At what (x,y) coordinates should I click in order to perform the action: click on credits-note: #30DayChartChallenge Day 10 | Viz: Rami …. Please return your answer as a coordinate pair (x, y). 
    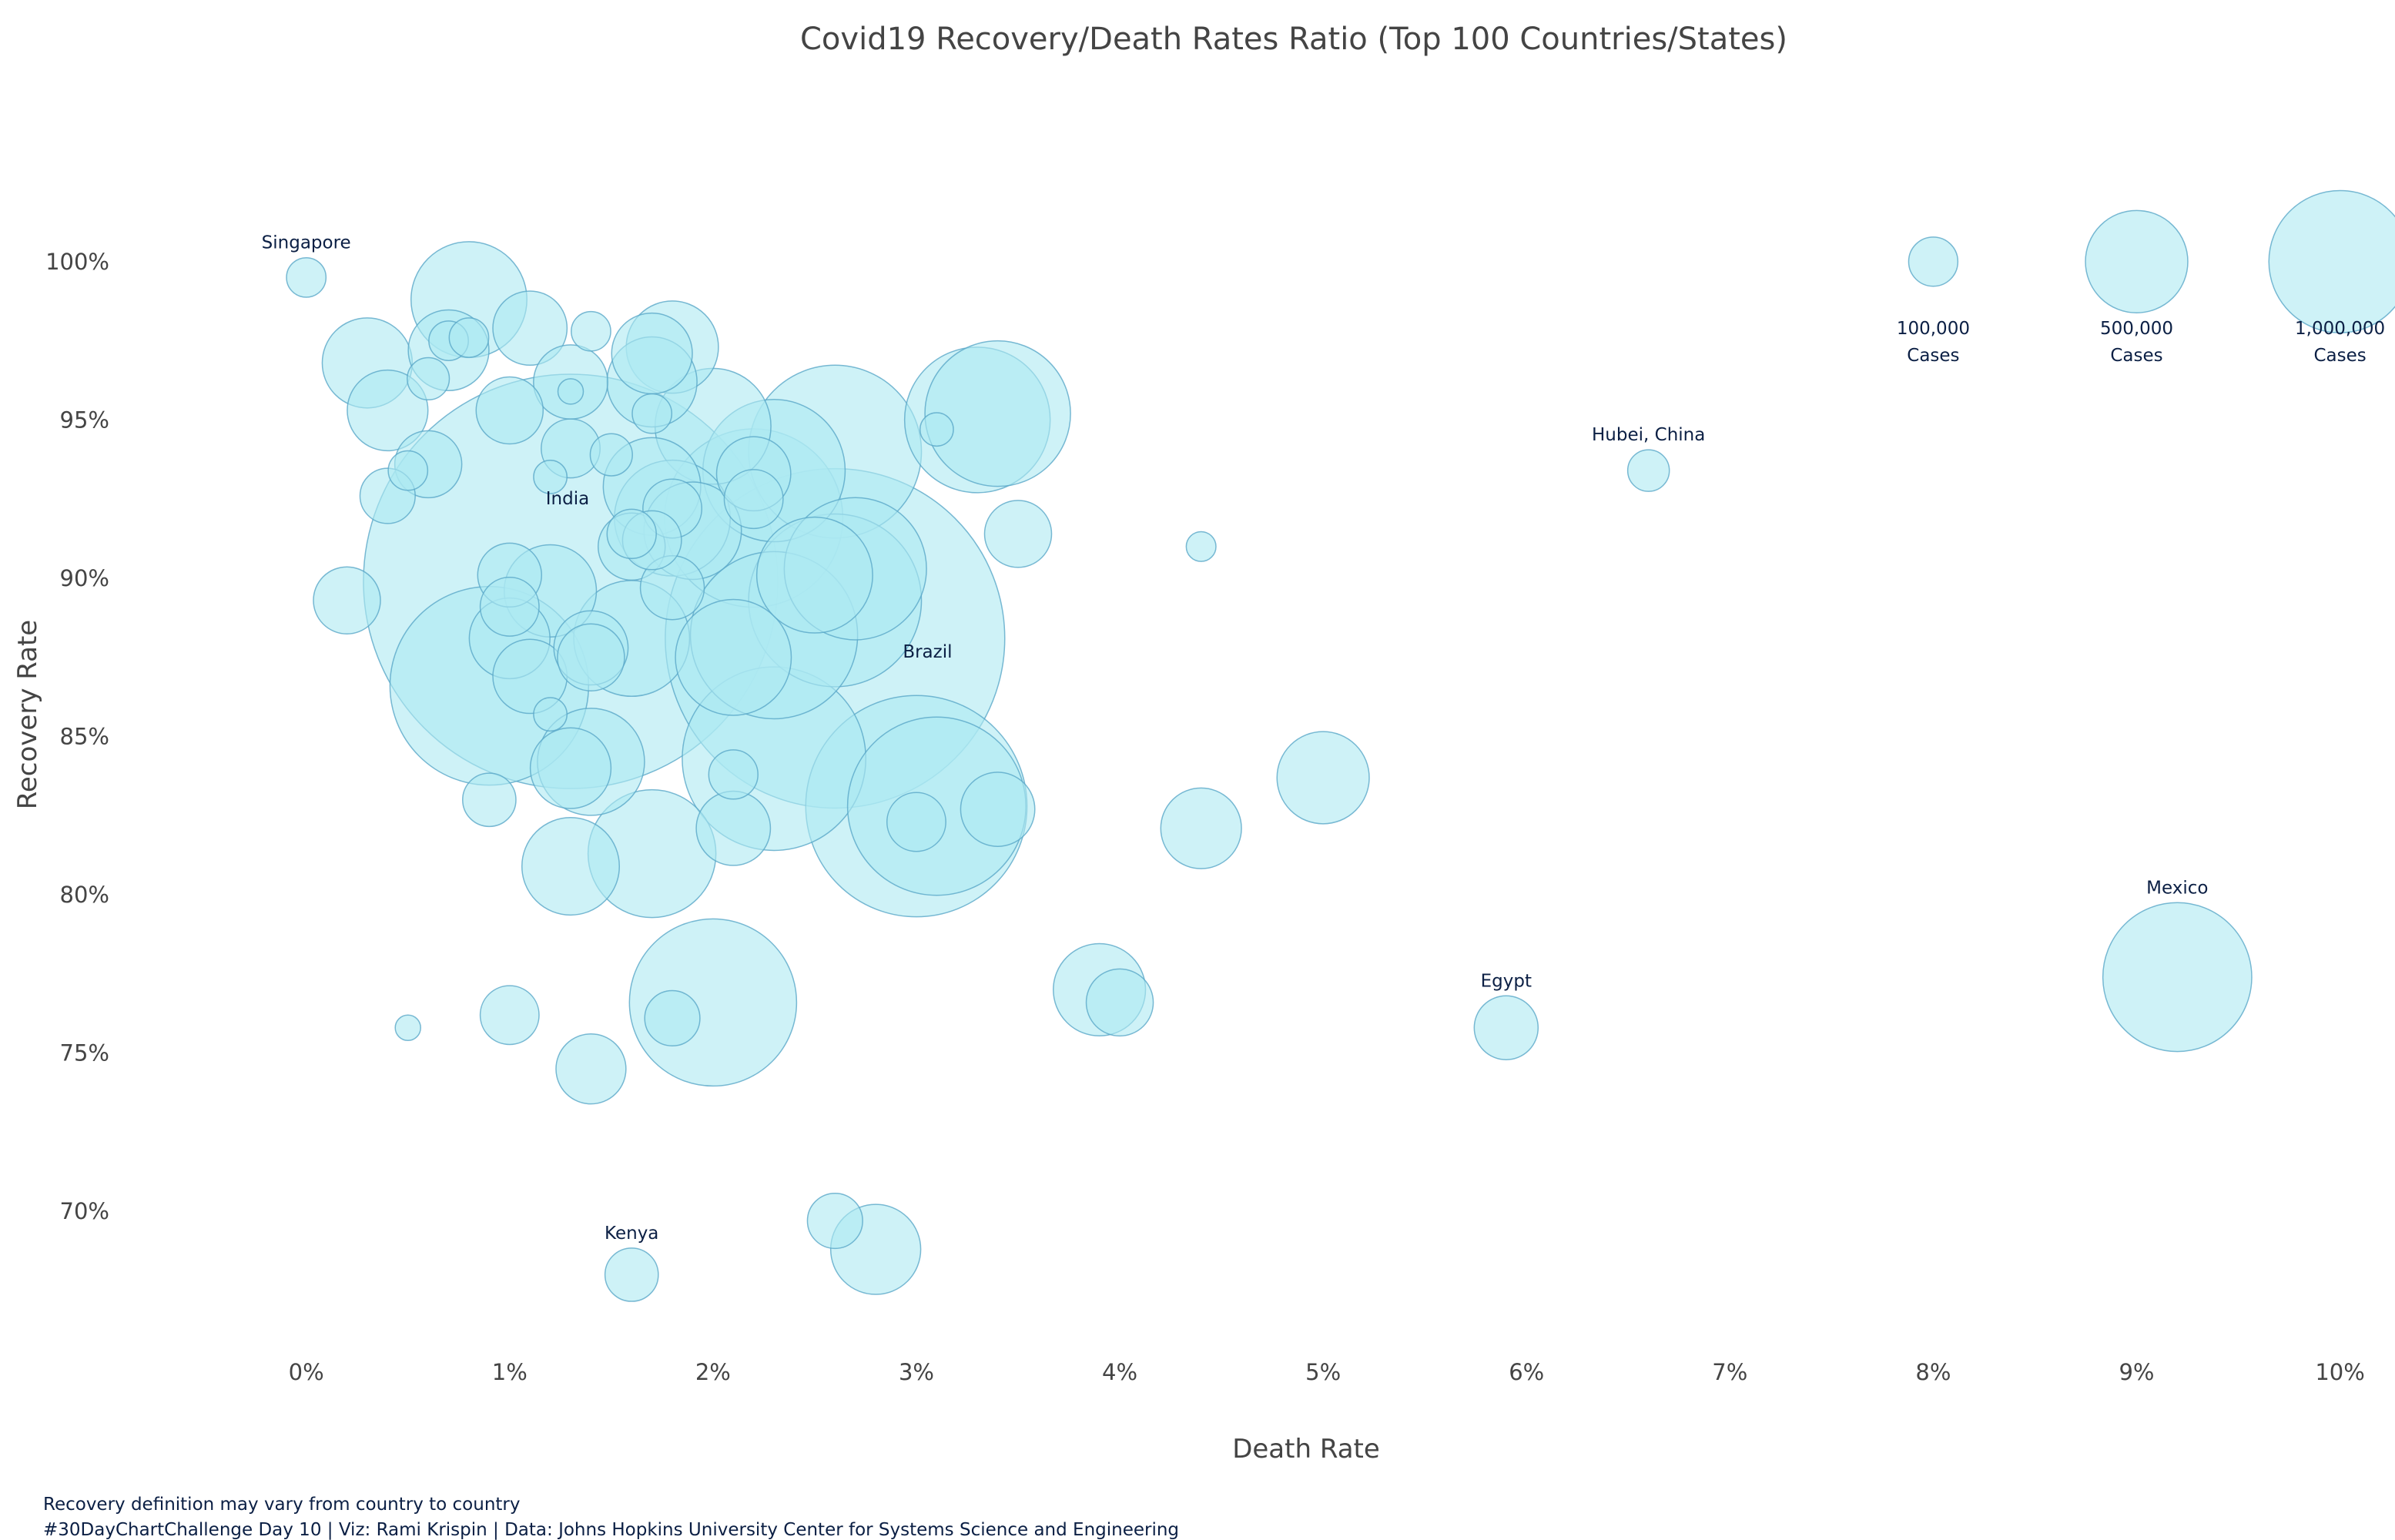
    Looking at the image, I should click on (611, 1530).